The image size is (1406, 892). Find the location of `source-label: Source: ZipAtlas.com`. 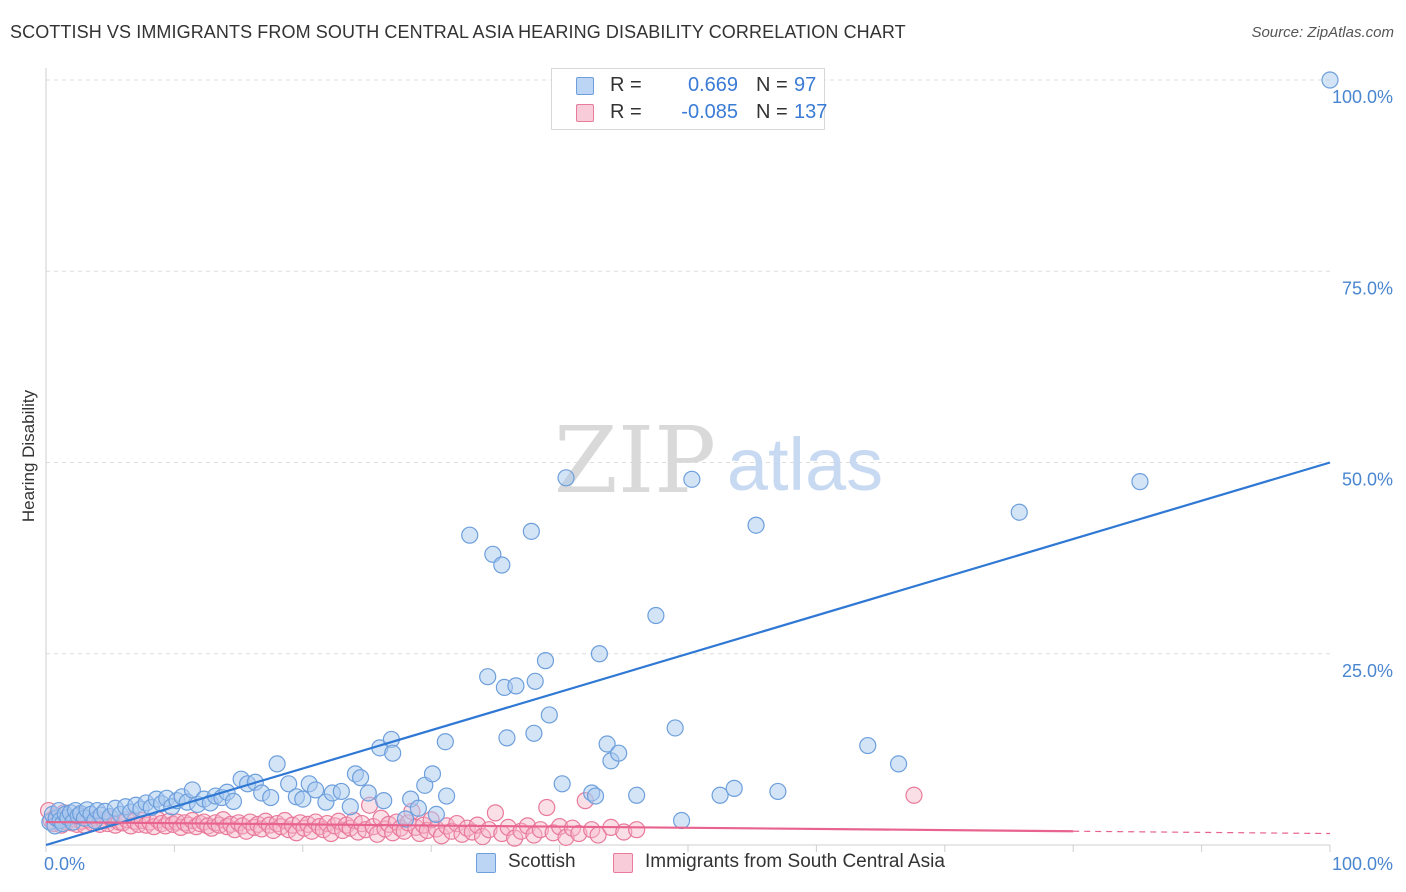

source-label: Source: ZipAtlas.com is located at coordinates (1322, 32).